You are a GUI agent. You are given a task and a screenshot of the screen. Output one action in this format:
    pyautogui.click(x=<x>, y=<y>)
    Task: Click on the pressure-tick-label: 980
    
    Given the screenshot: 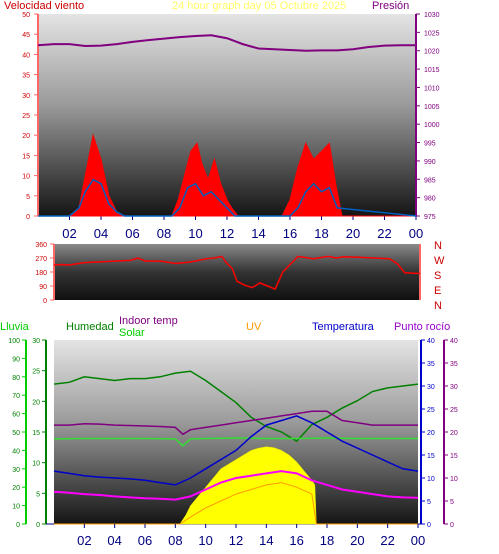 What is the action you would take?
    pyautogui.click(x=430, y=199)
    